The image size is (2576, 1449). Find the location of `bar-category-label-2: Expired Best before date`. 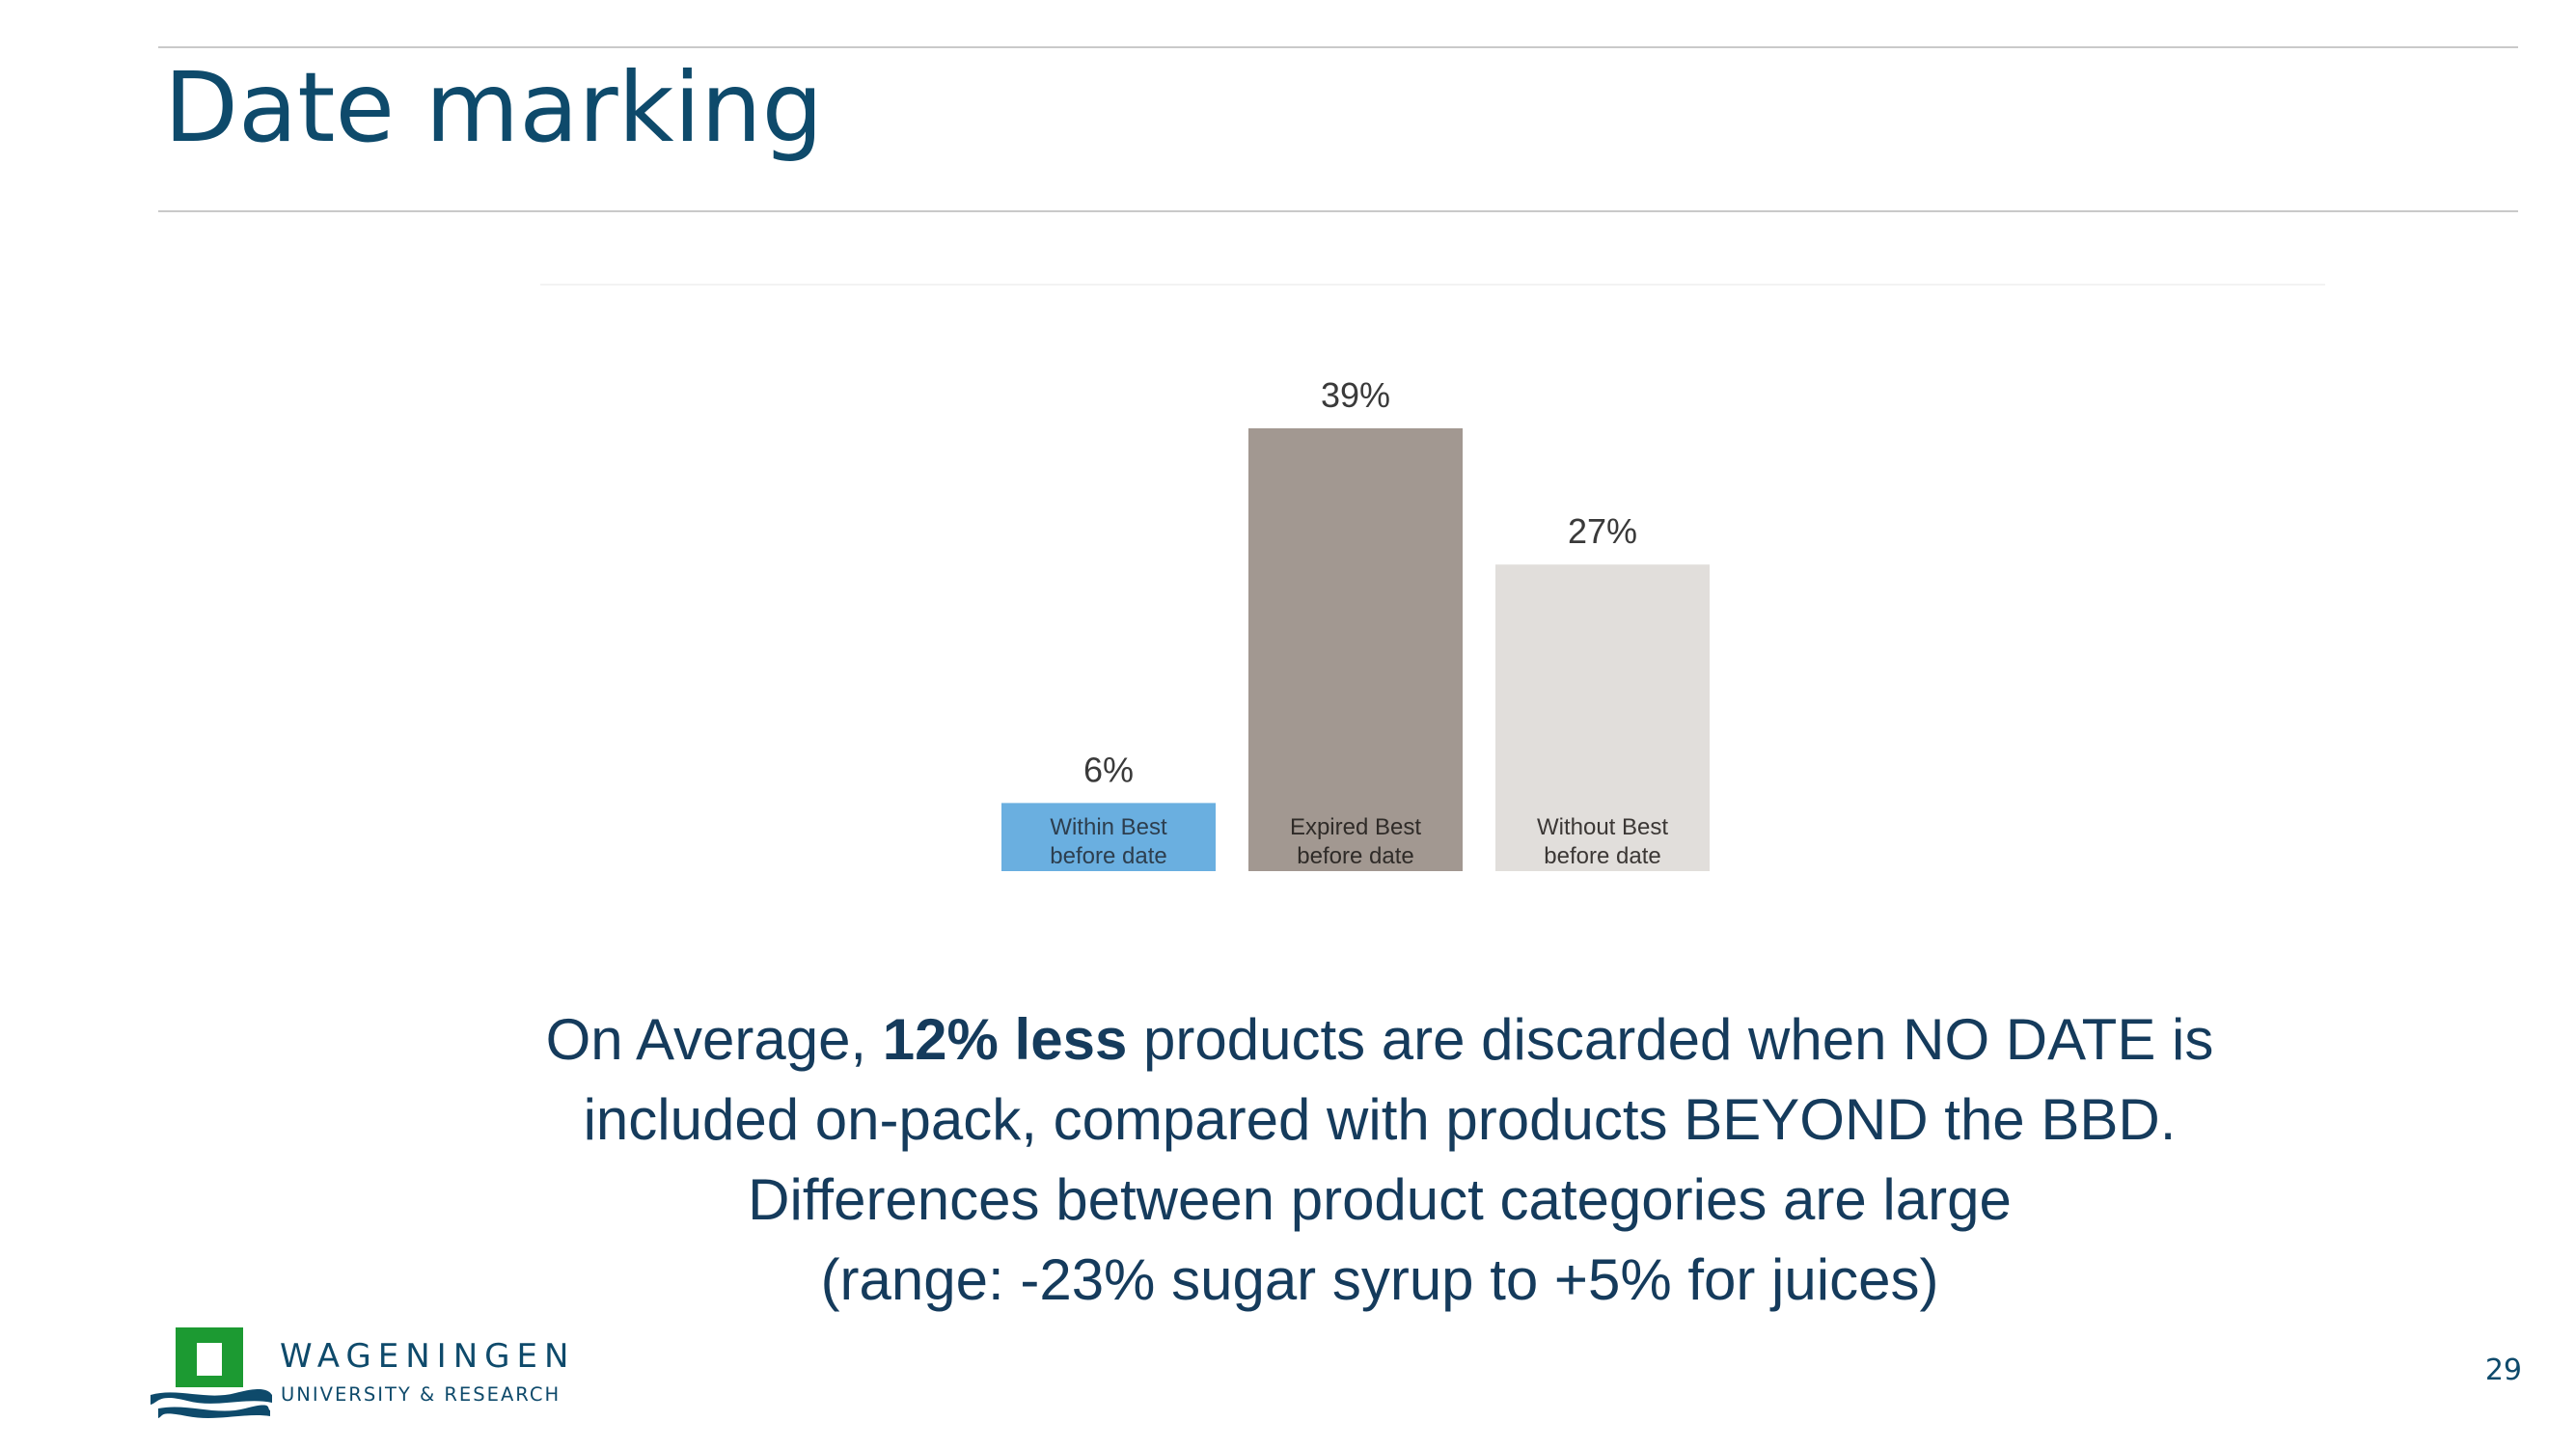

bar-category-label-2: Expired Best before date is located at coordinates (1356, 841).